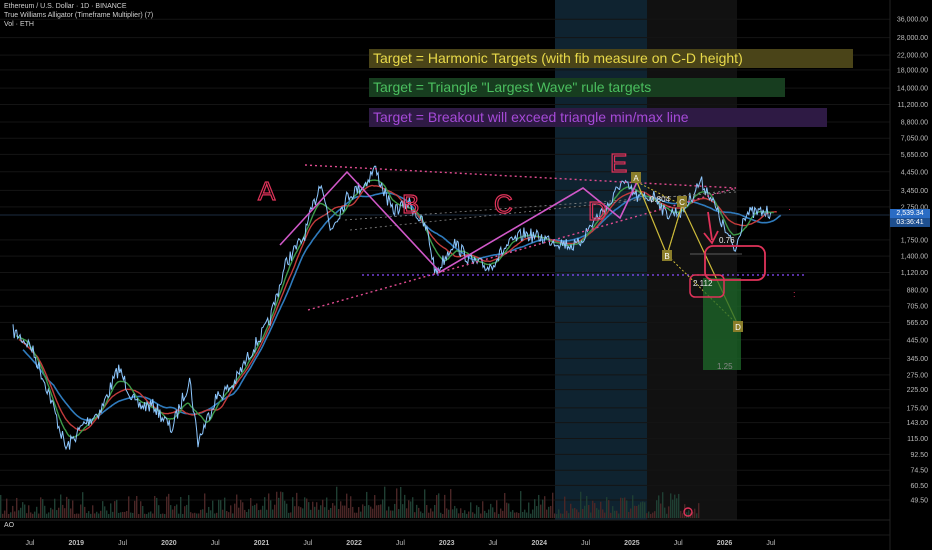 This screenshot has width=932, height=550. What do you see at coordinates (725, 543) in the screenshot?
I see `x-tick-label: 2026` at bounding box center [725, 543].